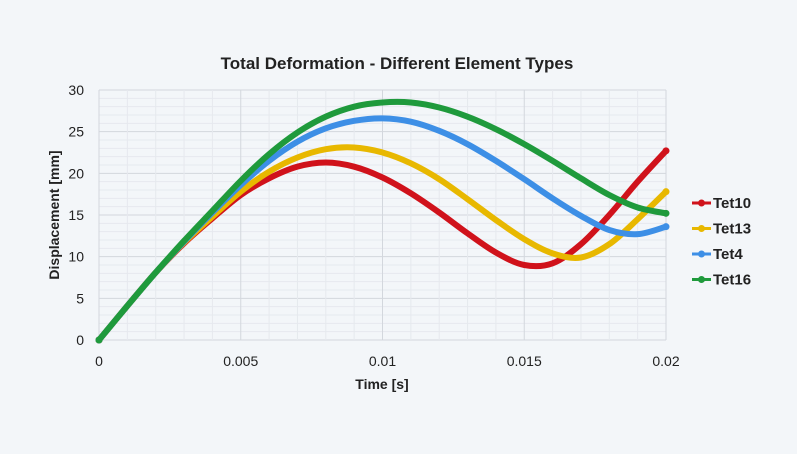 This screenshot has height=454, width=797. I want to click on x-tick-label: 0, so click(99, 361).